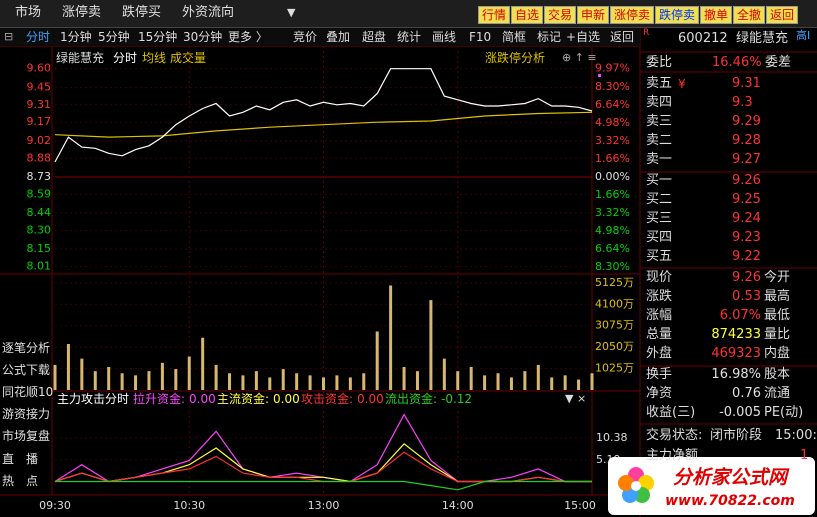  I want to click on book-label: 卖三, so click(659, 121).